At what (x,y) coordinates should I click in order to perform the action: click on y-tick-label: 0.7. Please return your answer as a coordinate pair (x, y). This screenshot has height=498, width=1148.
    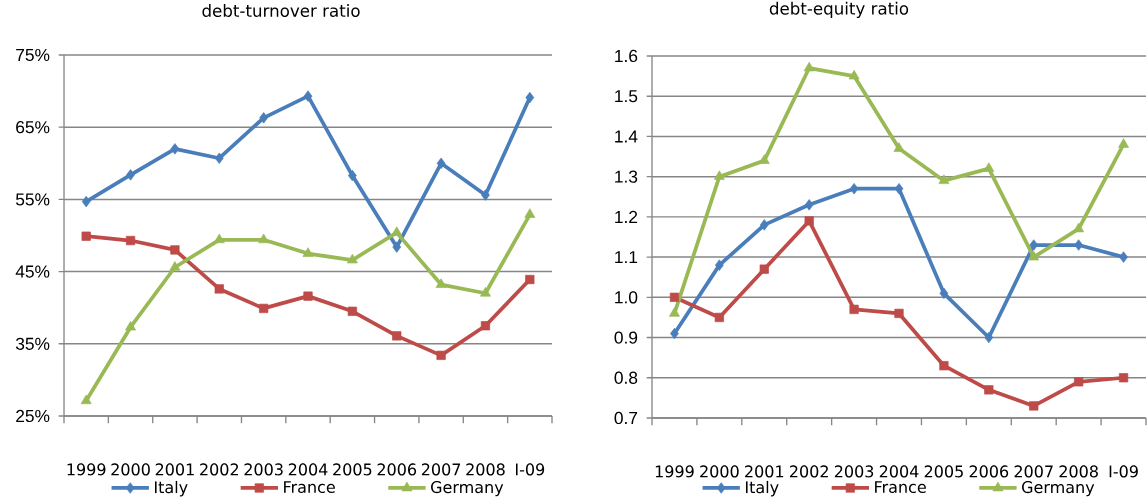
    Looking at the image, I should click on (626, 418).